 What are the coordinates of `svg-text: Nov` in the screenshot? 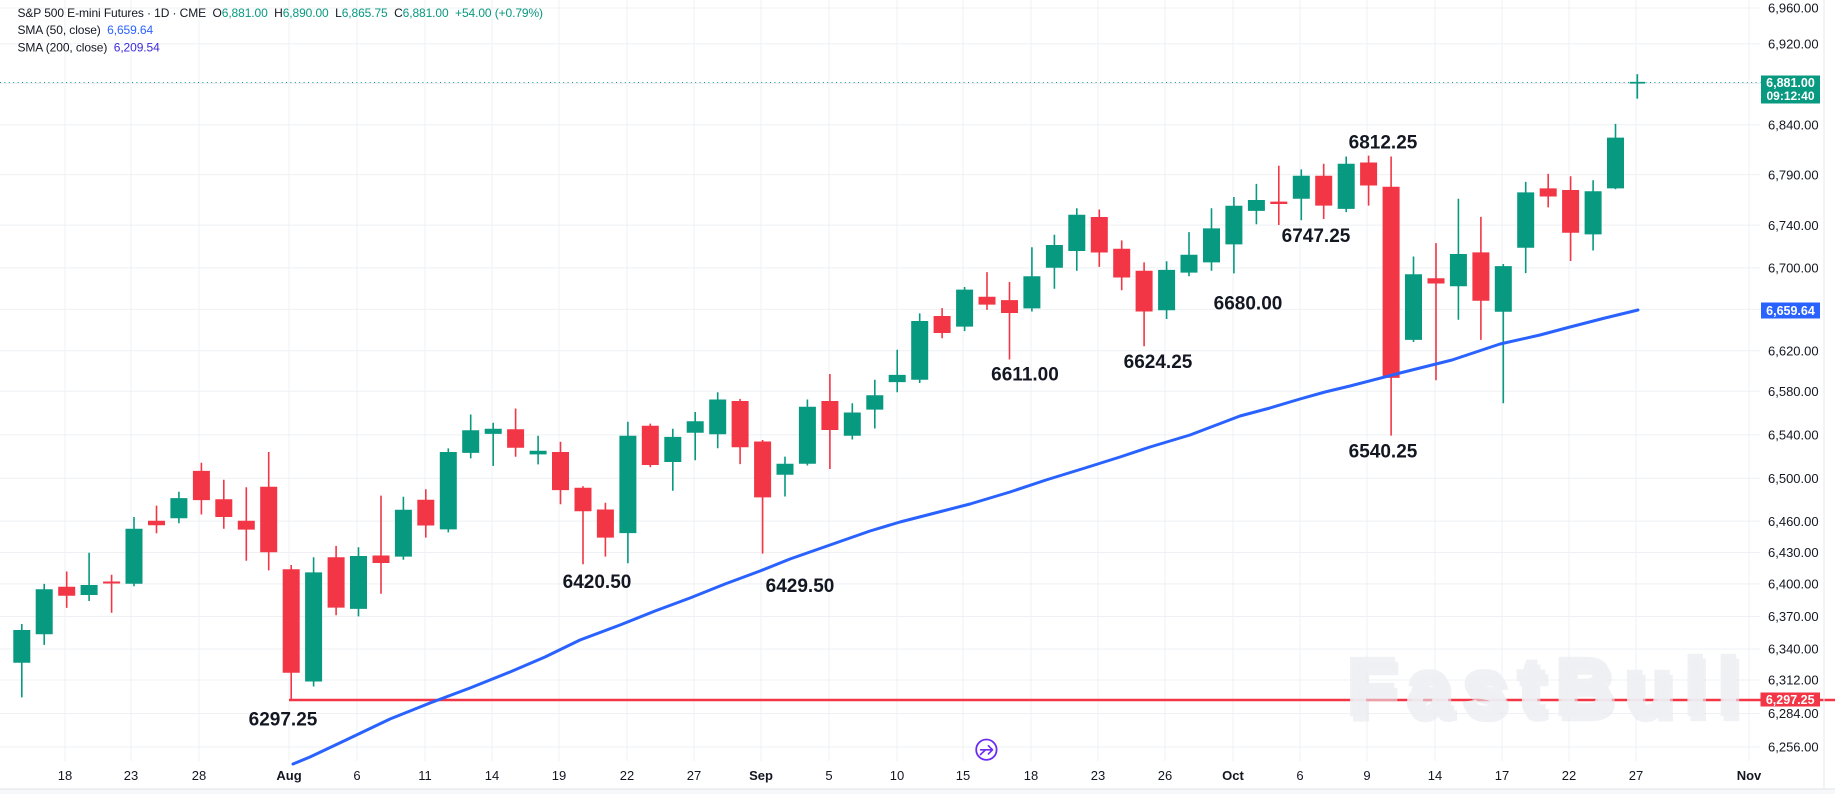 It's located at (1749, 775).